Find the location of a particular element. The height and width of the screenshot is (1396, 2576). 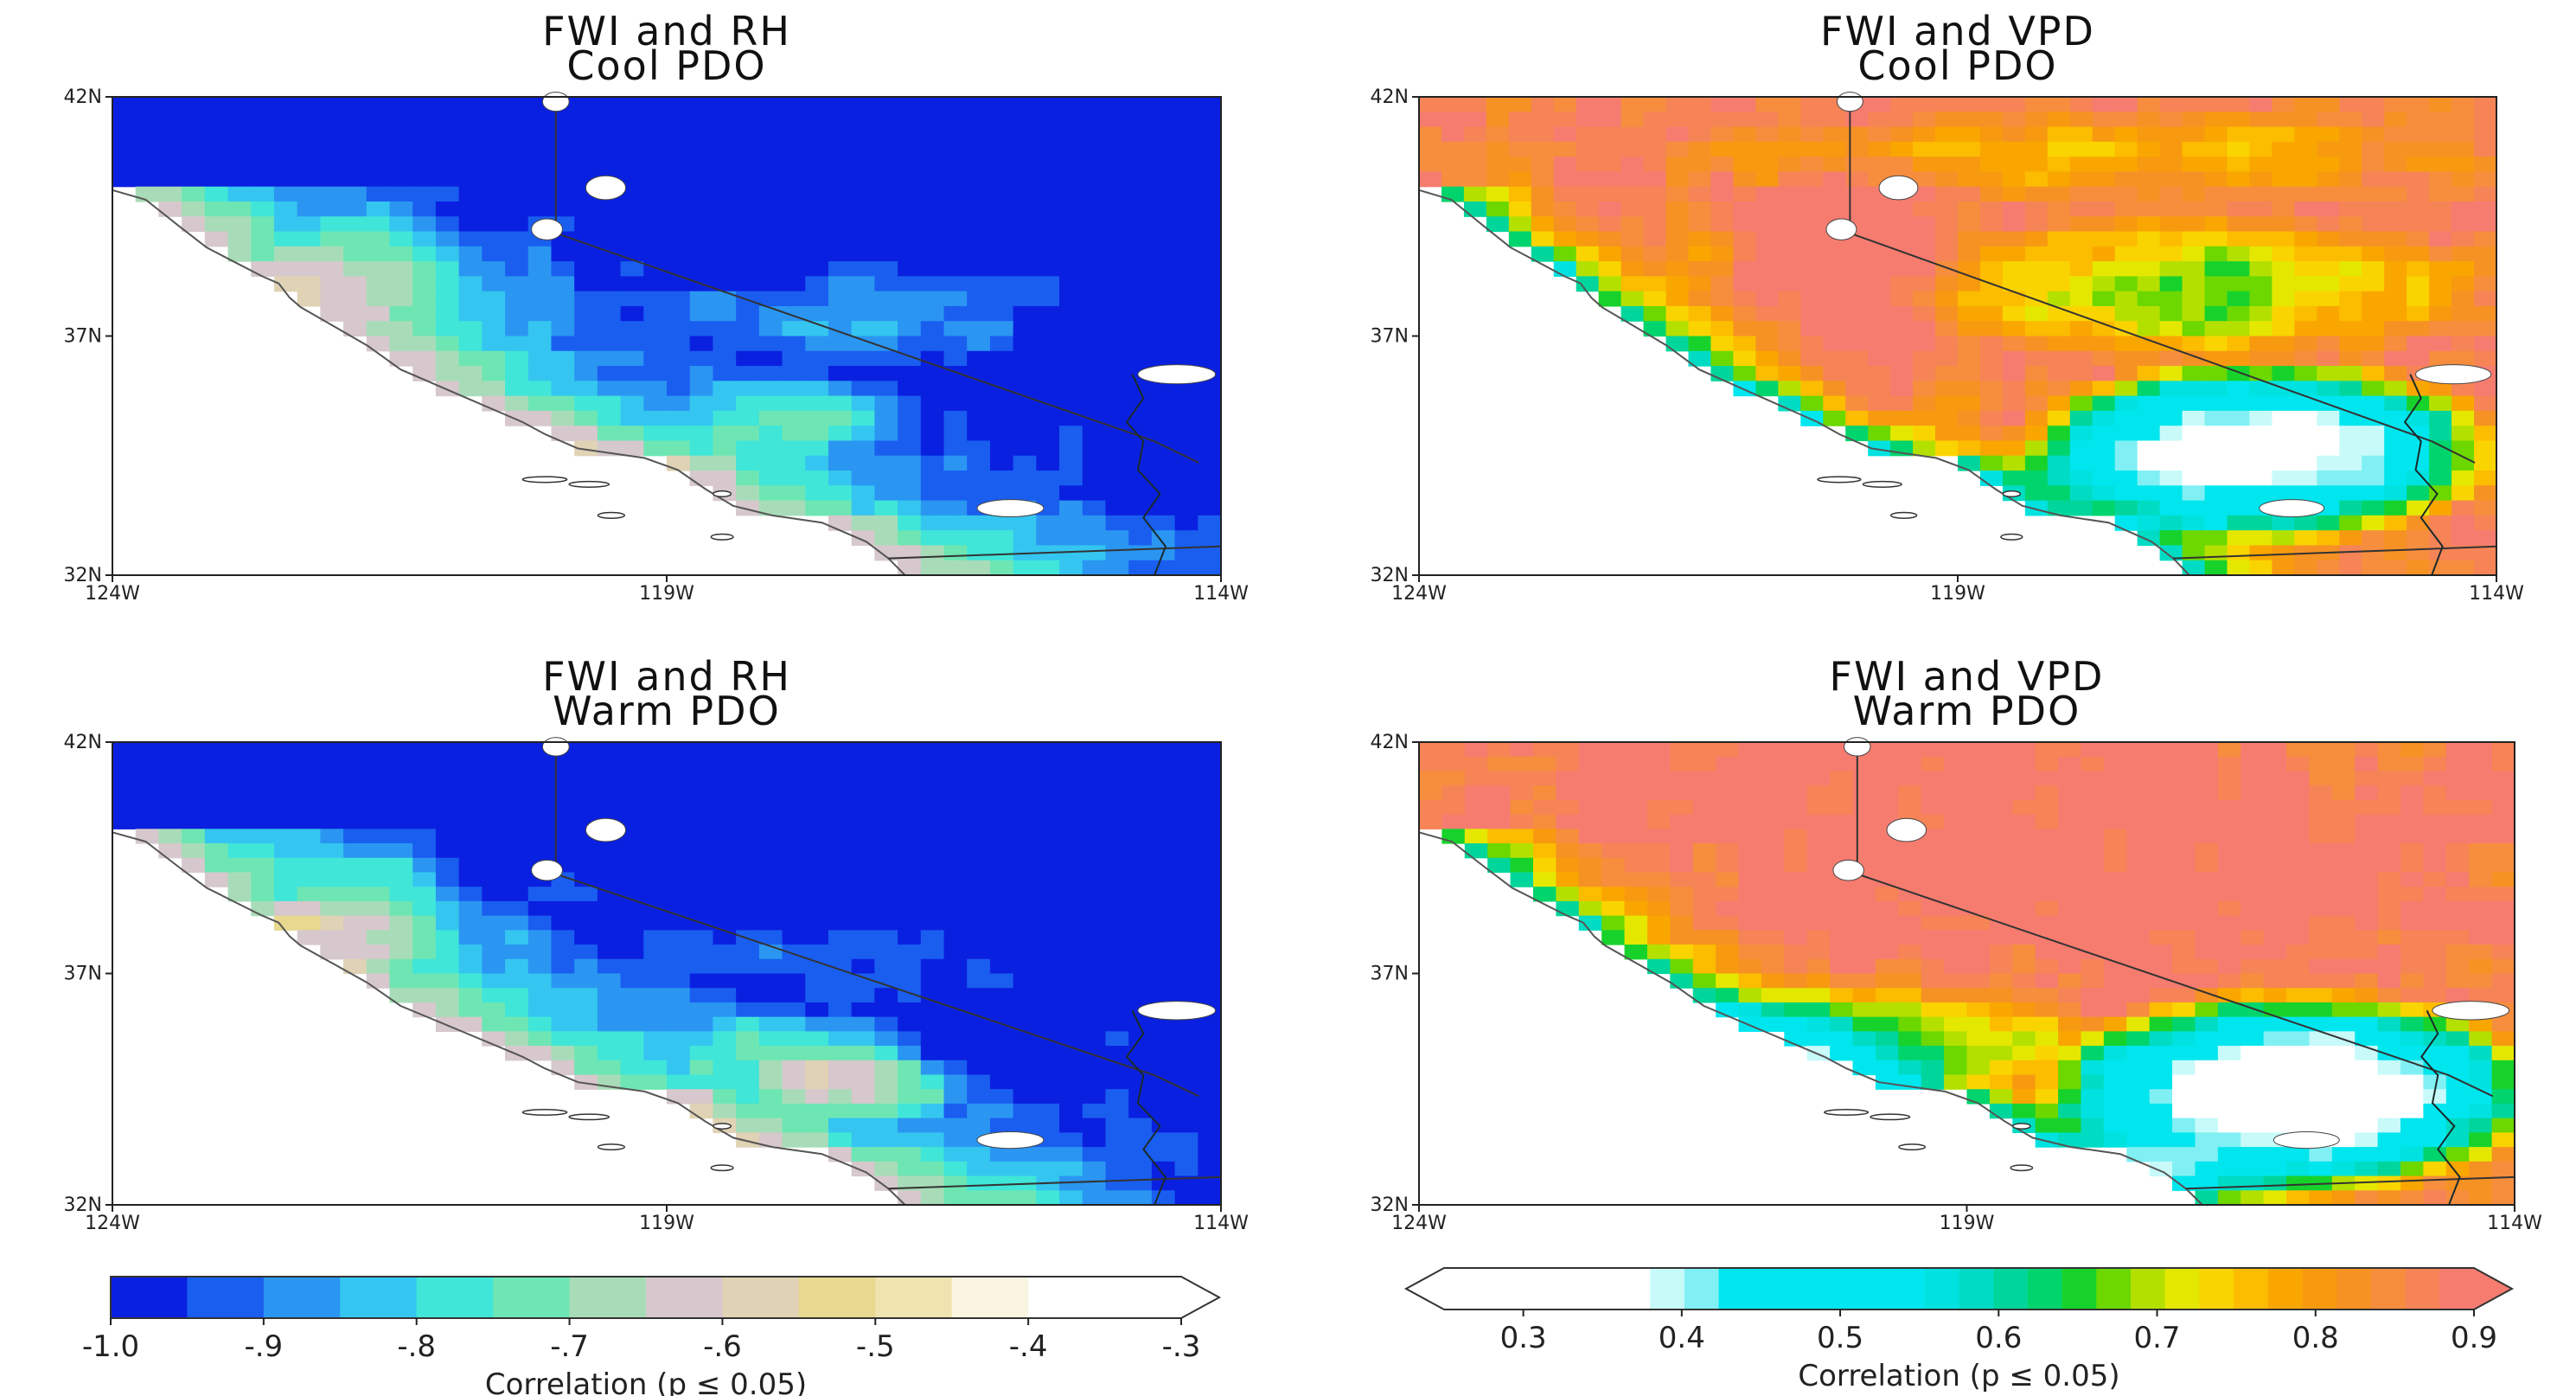

colorbar-swatch is located at coordinates (2423, 1289).